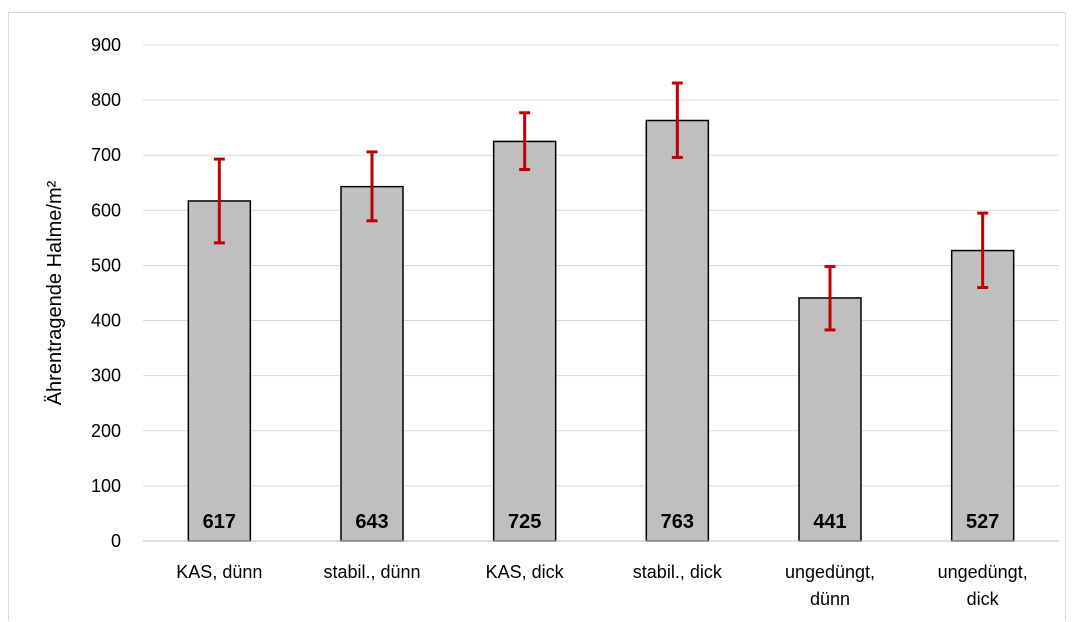 The image size is (1074, 622). I want to click on x-category-label: stabil., dünn, so click(371, 572).